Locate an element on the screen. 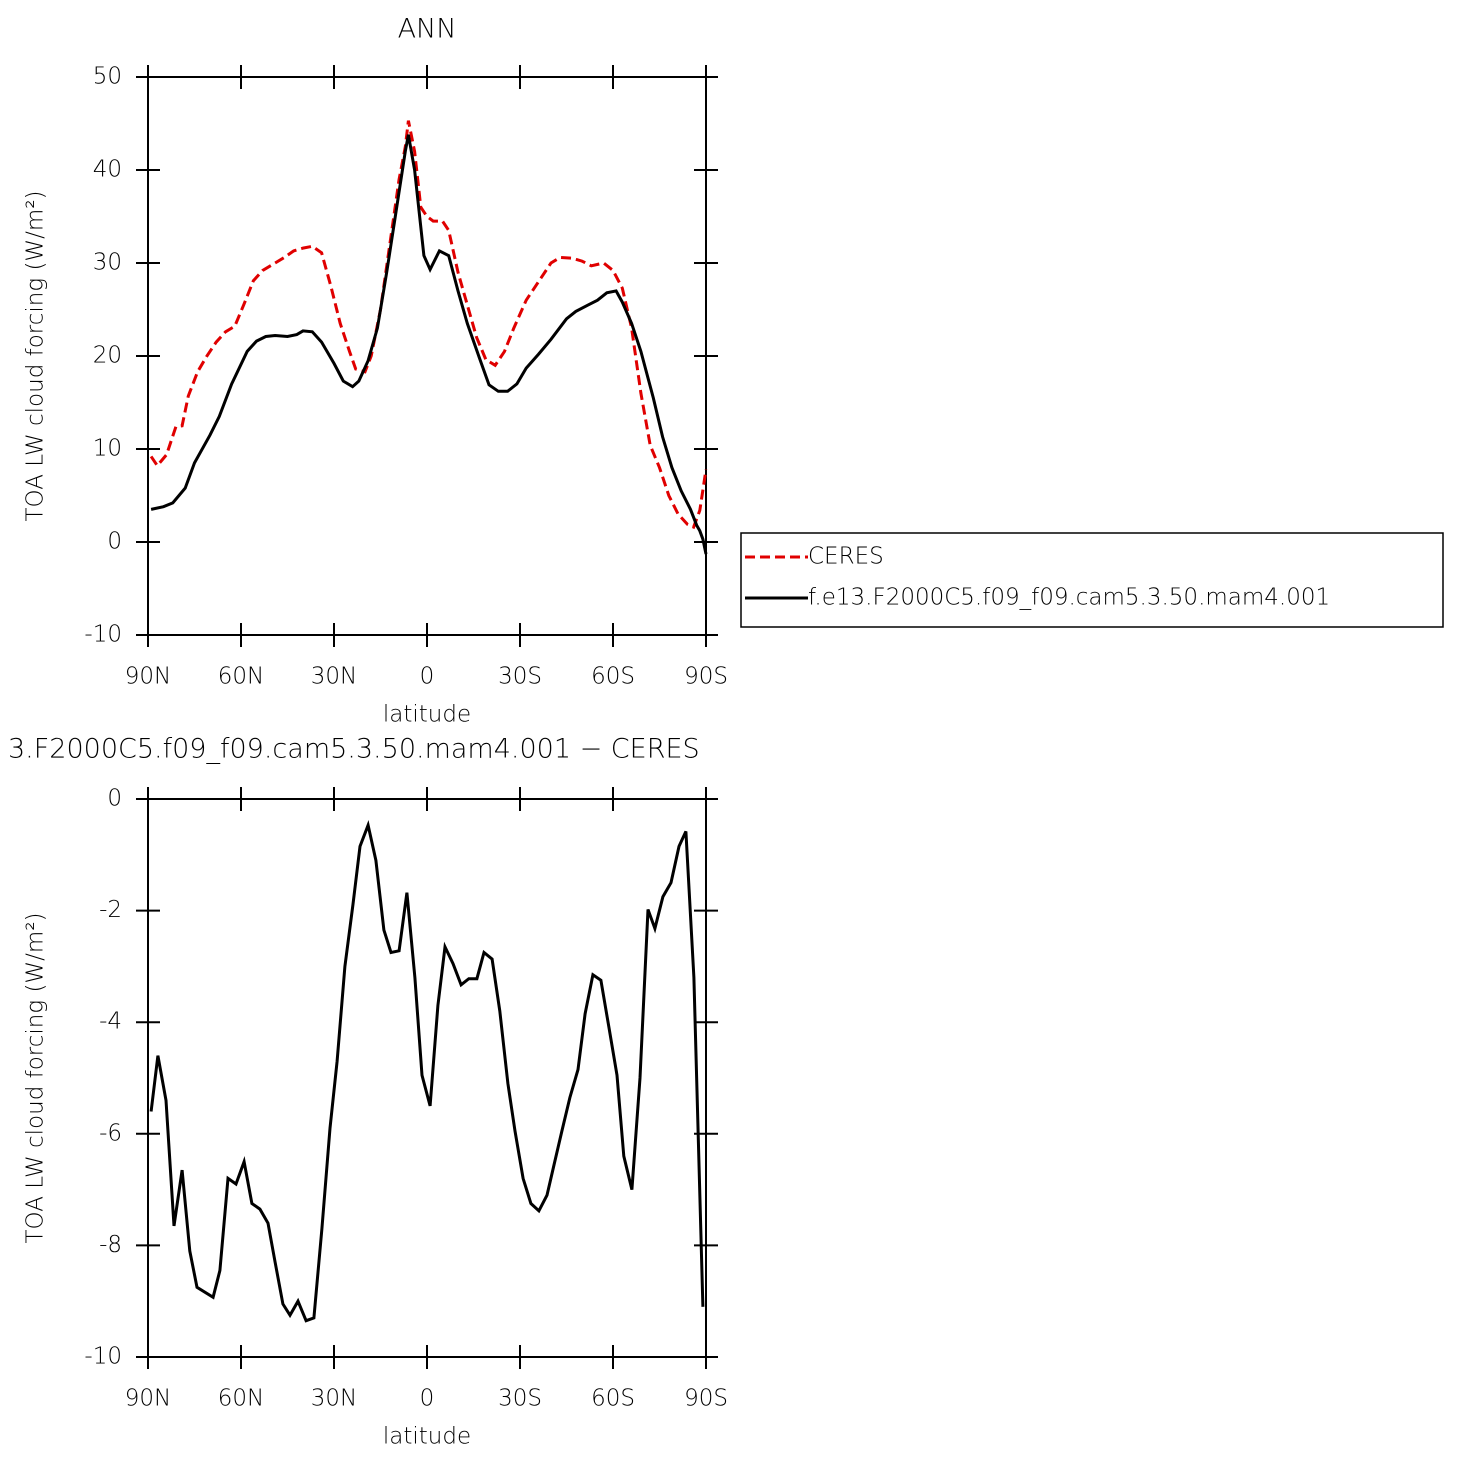 The height and width of the screenshot is (1463, 1463). y-tick-label: -6 is located at coordinates (110, 1133).